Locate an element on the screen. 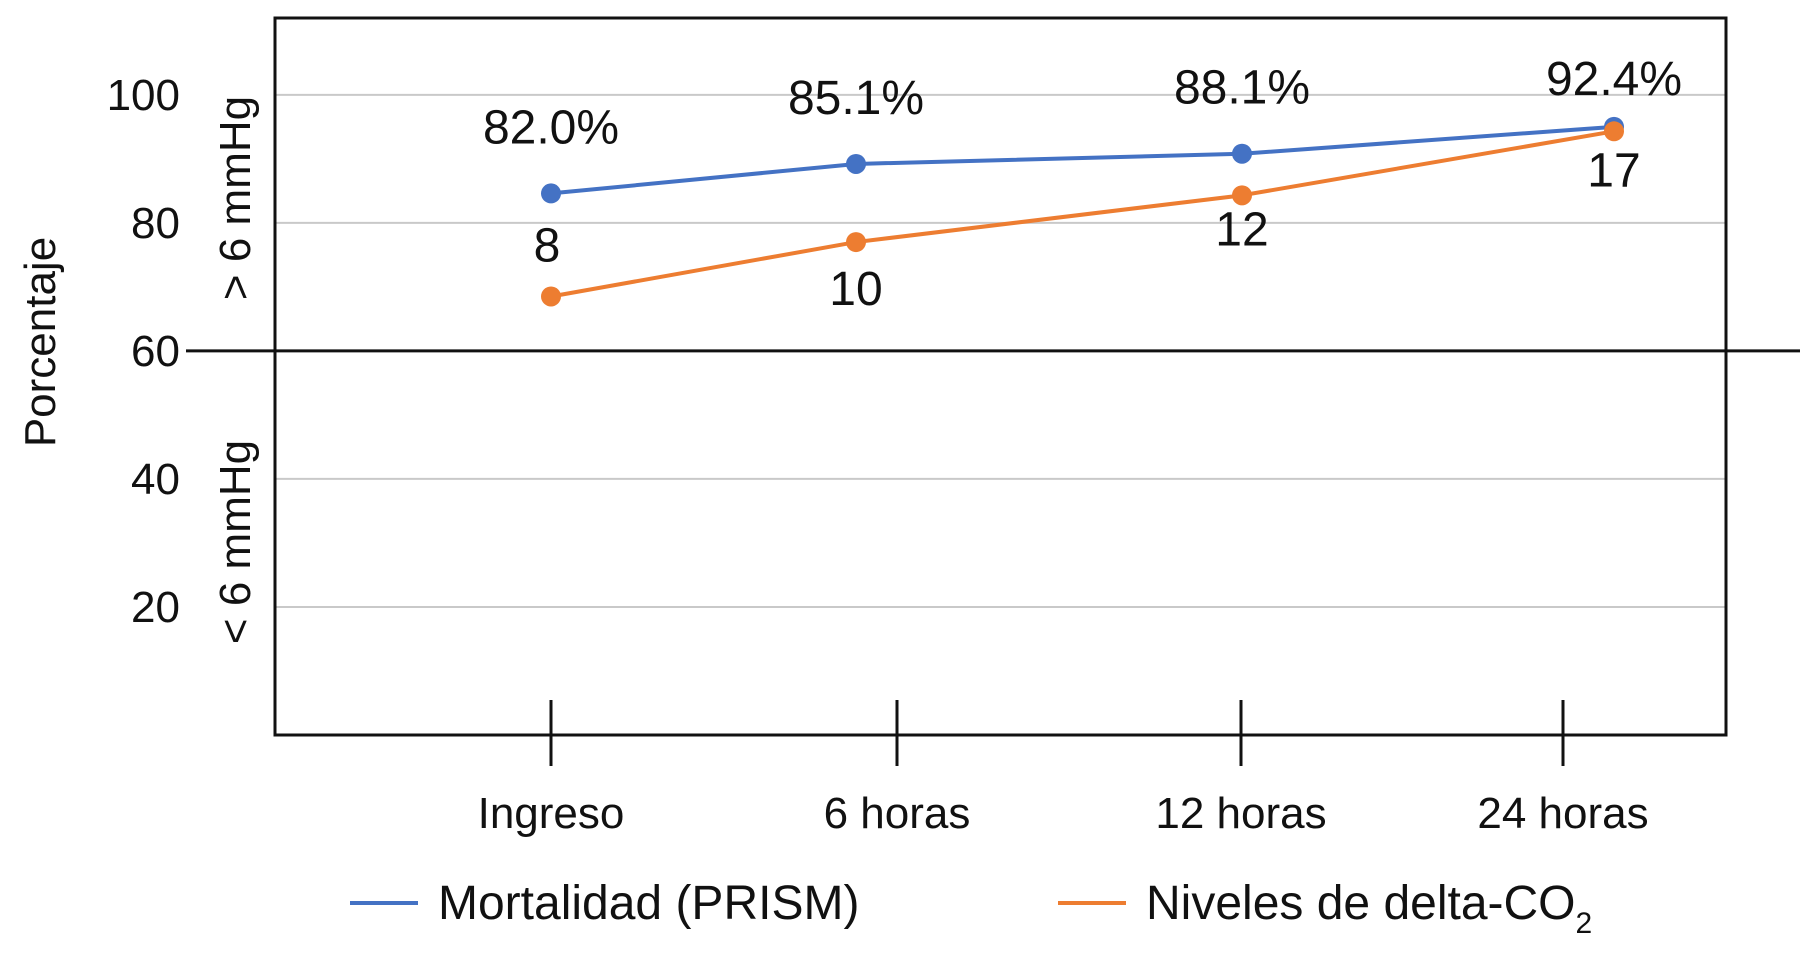 The image size is (1800, 973). x-axis-ticks: Ingreso 6 horas 12 horas 24 horas is located at coordinates (1063, 769).